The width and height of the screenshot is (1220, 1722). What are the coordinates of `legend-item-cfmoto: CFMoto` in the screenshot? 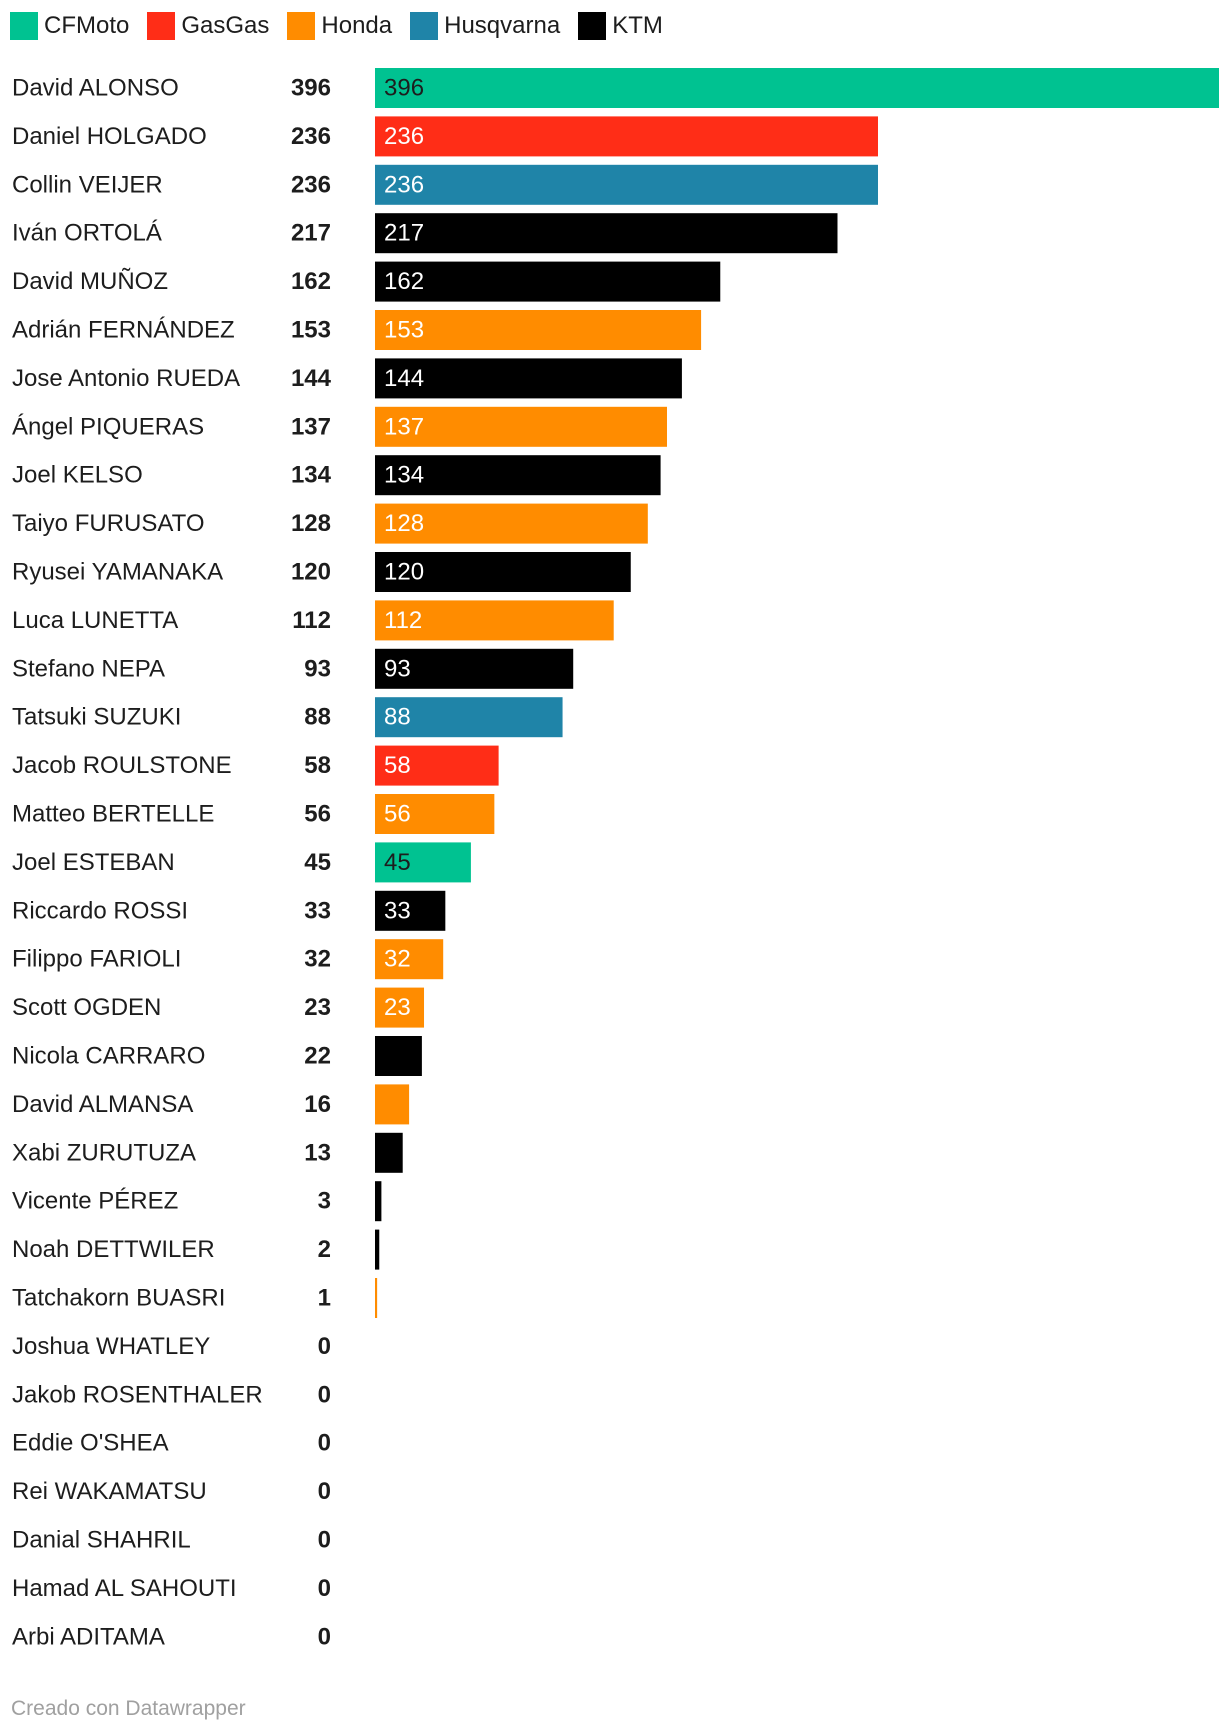 It's located at (69, 26).